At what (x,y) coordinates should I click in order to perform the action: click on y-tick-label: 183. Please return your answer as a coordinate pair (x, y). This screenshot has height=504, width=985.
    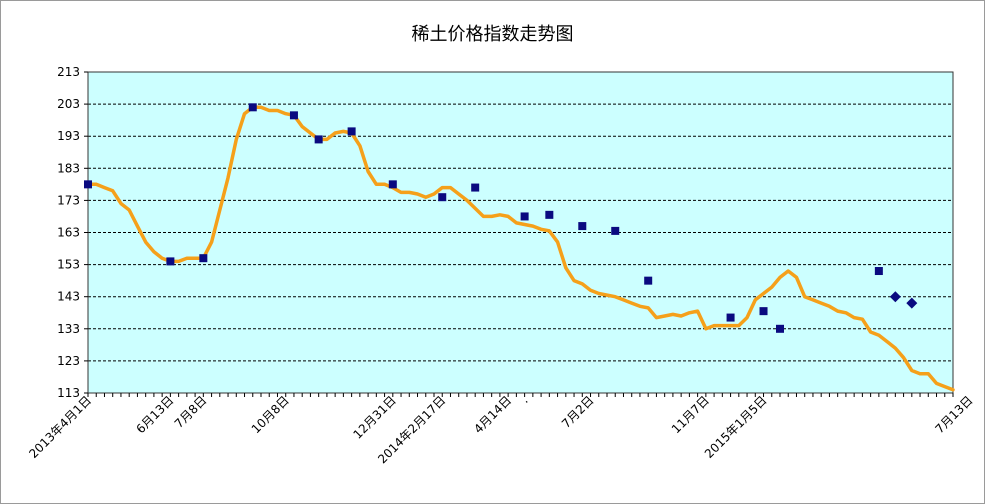
    Looking at the image, I should click on (68, 168).